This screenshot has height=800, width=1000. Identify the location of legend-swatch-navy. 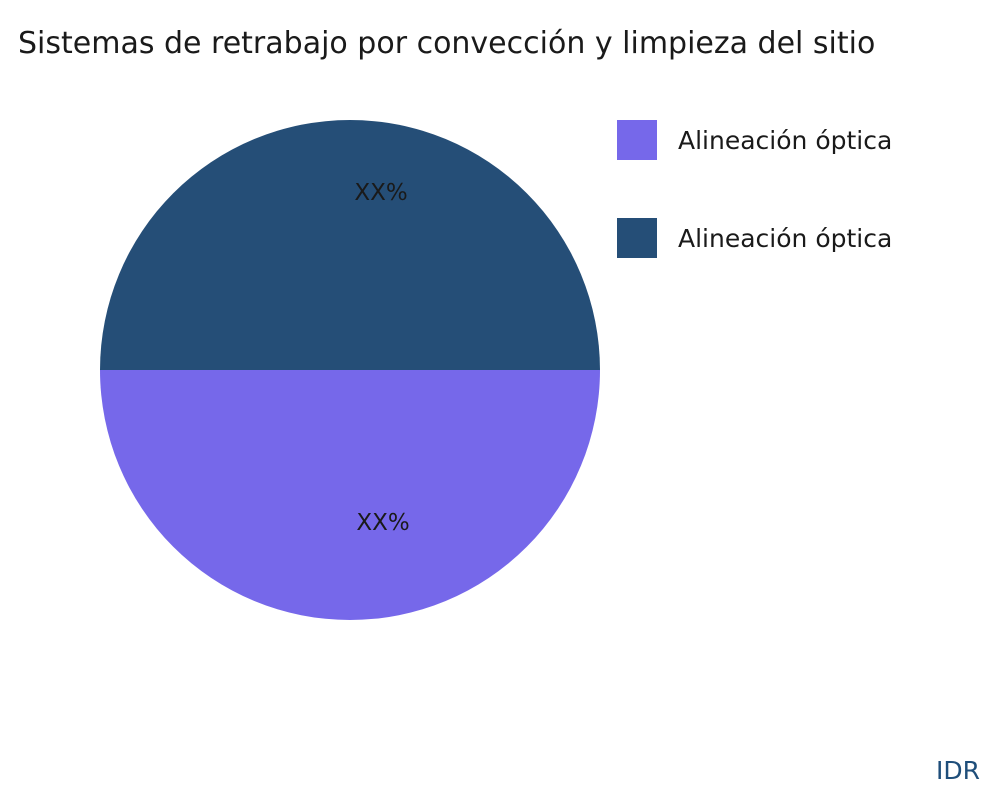
(637, 238).